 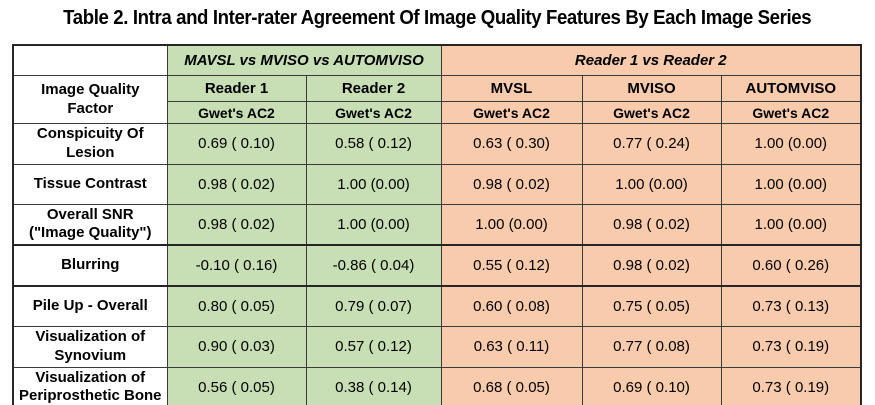 What do you see at coordinates (304, 60) in the screenshot?
I see `group-header-intra: MAVSL vs MVISO vs AUTOMVISO` at bounding box center [304, 60].